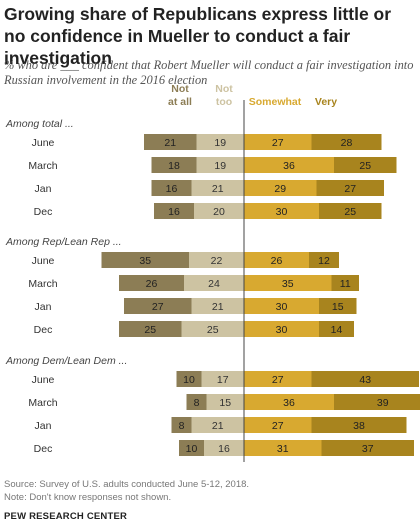 The image size is (420, 531). I want to click on data-label-not-too: 25, so click(213, 330).